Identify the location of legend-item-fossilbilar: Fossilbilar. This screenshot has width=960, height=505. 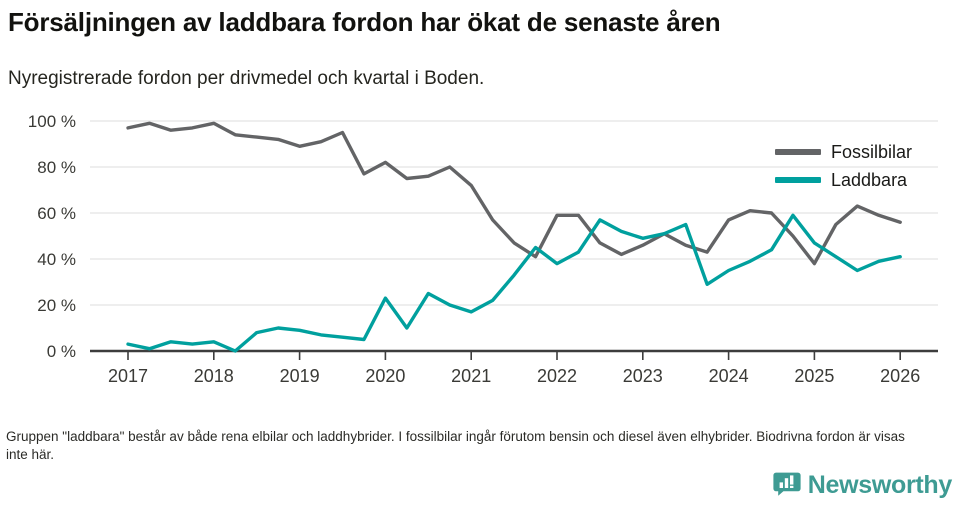
(865, 152).